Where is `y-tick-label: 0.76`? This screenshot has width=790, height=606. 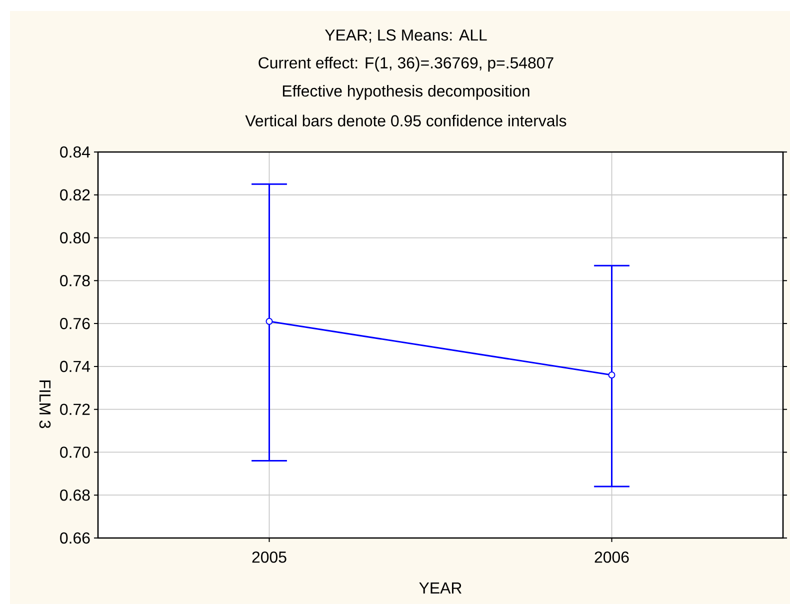
y-tick-label: 0.76 is located at coordinates (75, 324).